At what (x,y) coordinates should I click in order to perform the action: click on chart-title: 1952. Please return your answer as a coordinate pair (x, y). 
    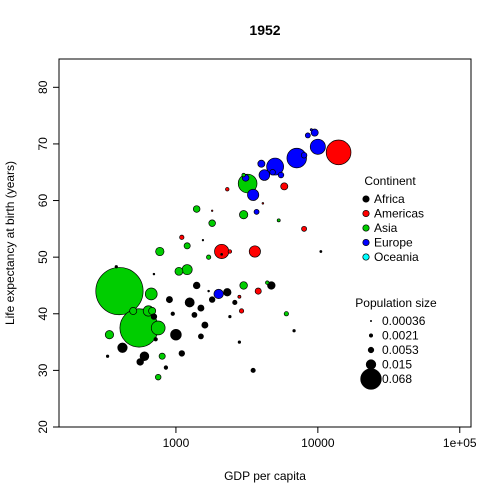
    Looking at the image, I should click on (264, 30).